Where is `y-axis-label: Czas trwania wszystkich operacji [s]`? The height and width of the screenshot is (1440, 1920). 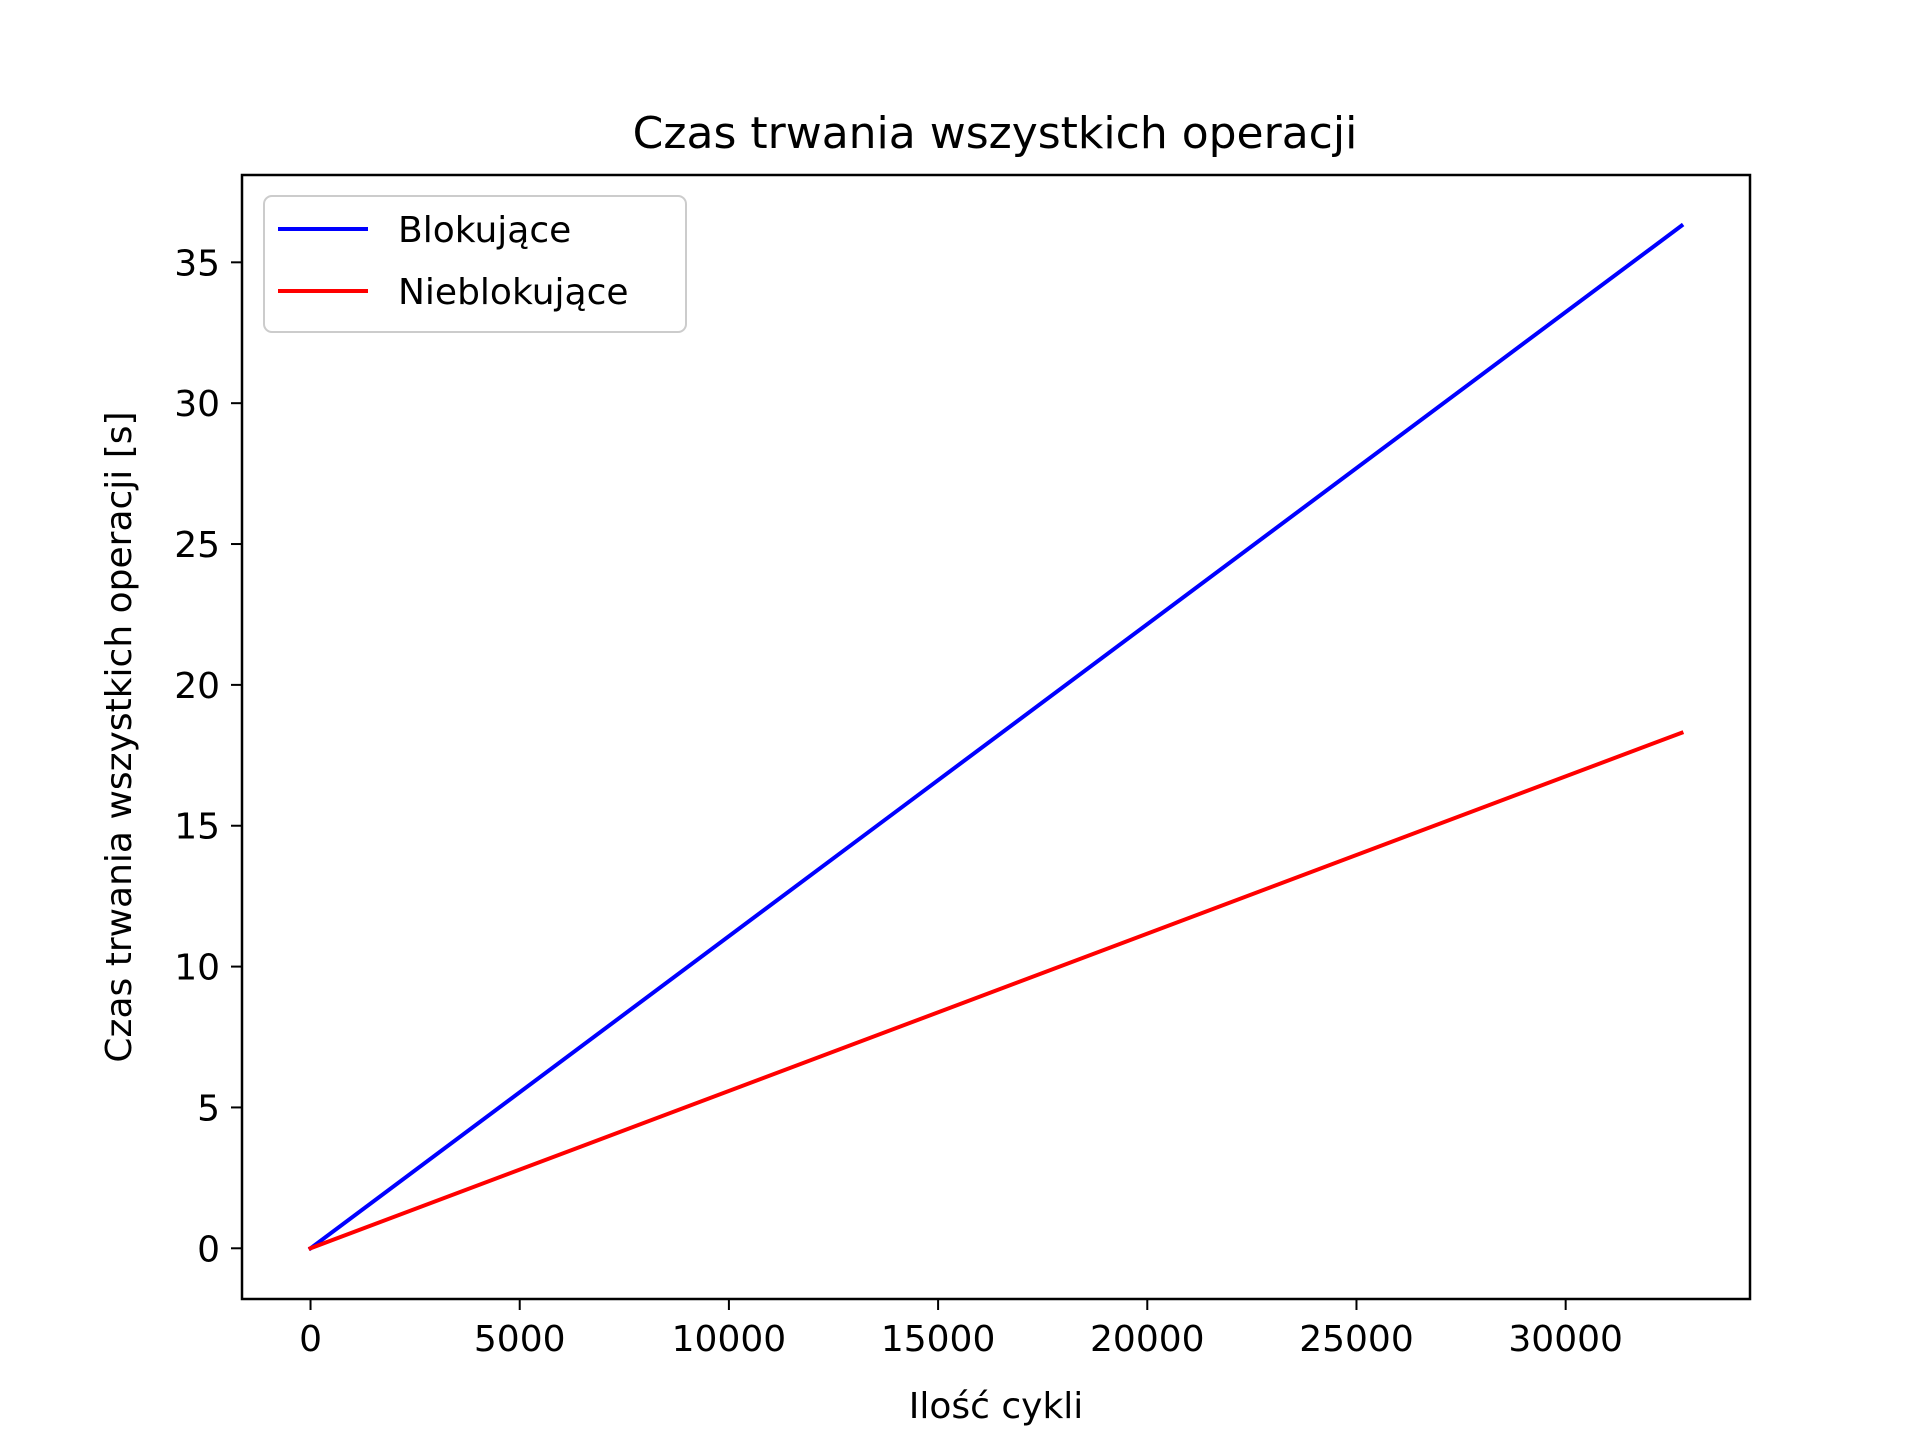
y-axis-label: Czas trwania wszystkich operacji [s] is located at coordinates (119, 736).